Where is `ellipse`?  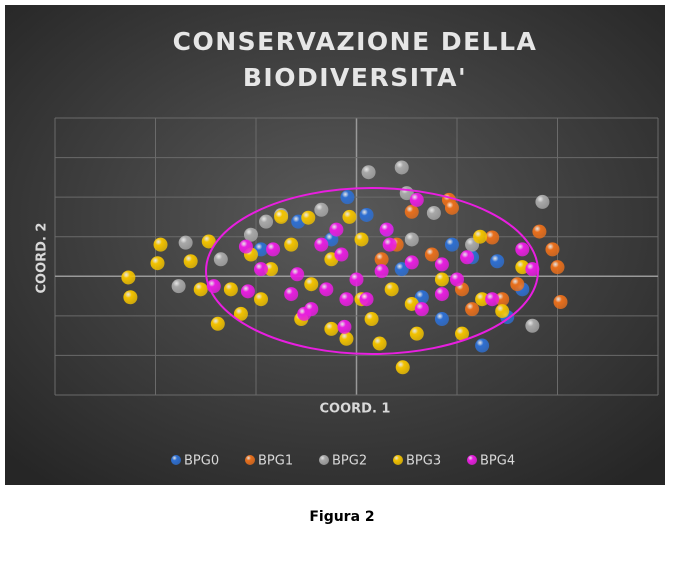 ellipse is located at coordinates (372, 271).